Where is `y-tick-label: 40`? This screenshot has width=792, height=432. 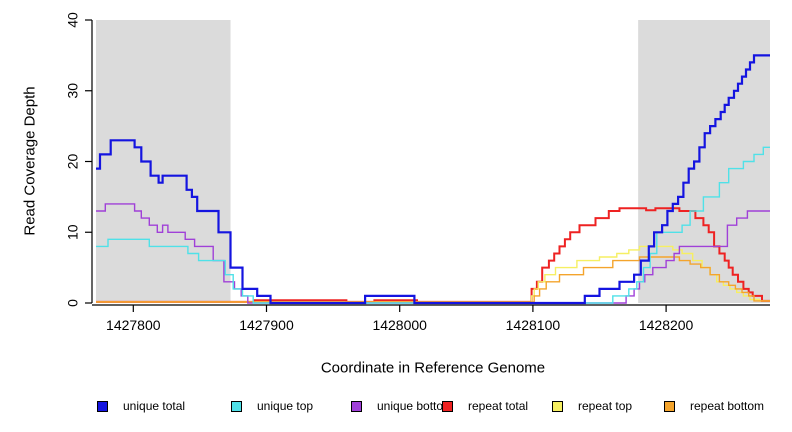
y-tick-label: 40 is located at coordinates (73, 20).